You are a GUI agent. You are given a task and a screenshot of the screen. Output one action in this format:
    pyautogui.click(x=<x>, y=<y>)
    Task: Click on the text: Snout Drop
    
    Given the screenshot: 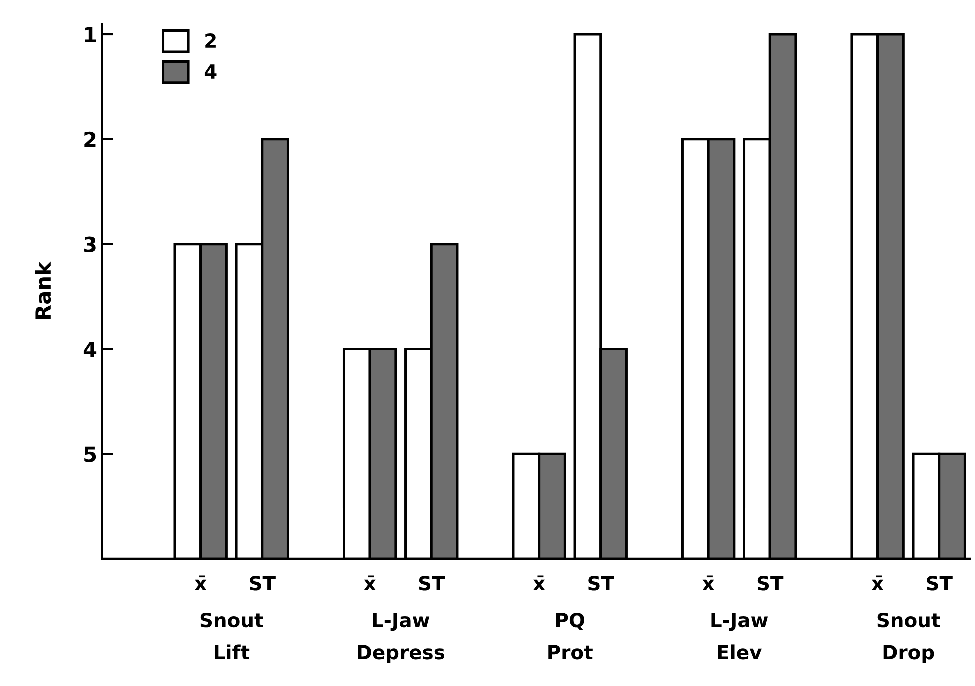 What is the action you would take?
    pyautogui.click(x=909, y=638)
    